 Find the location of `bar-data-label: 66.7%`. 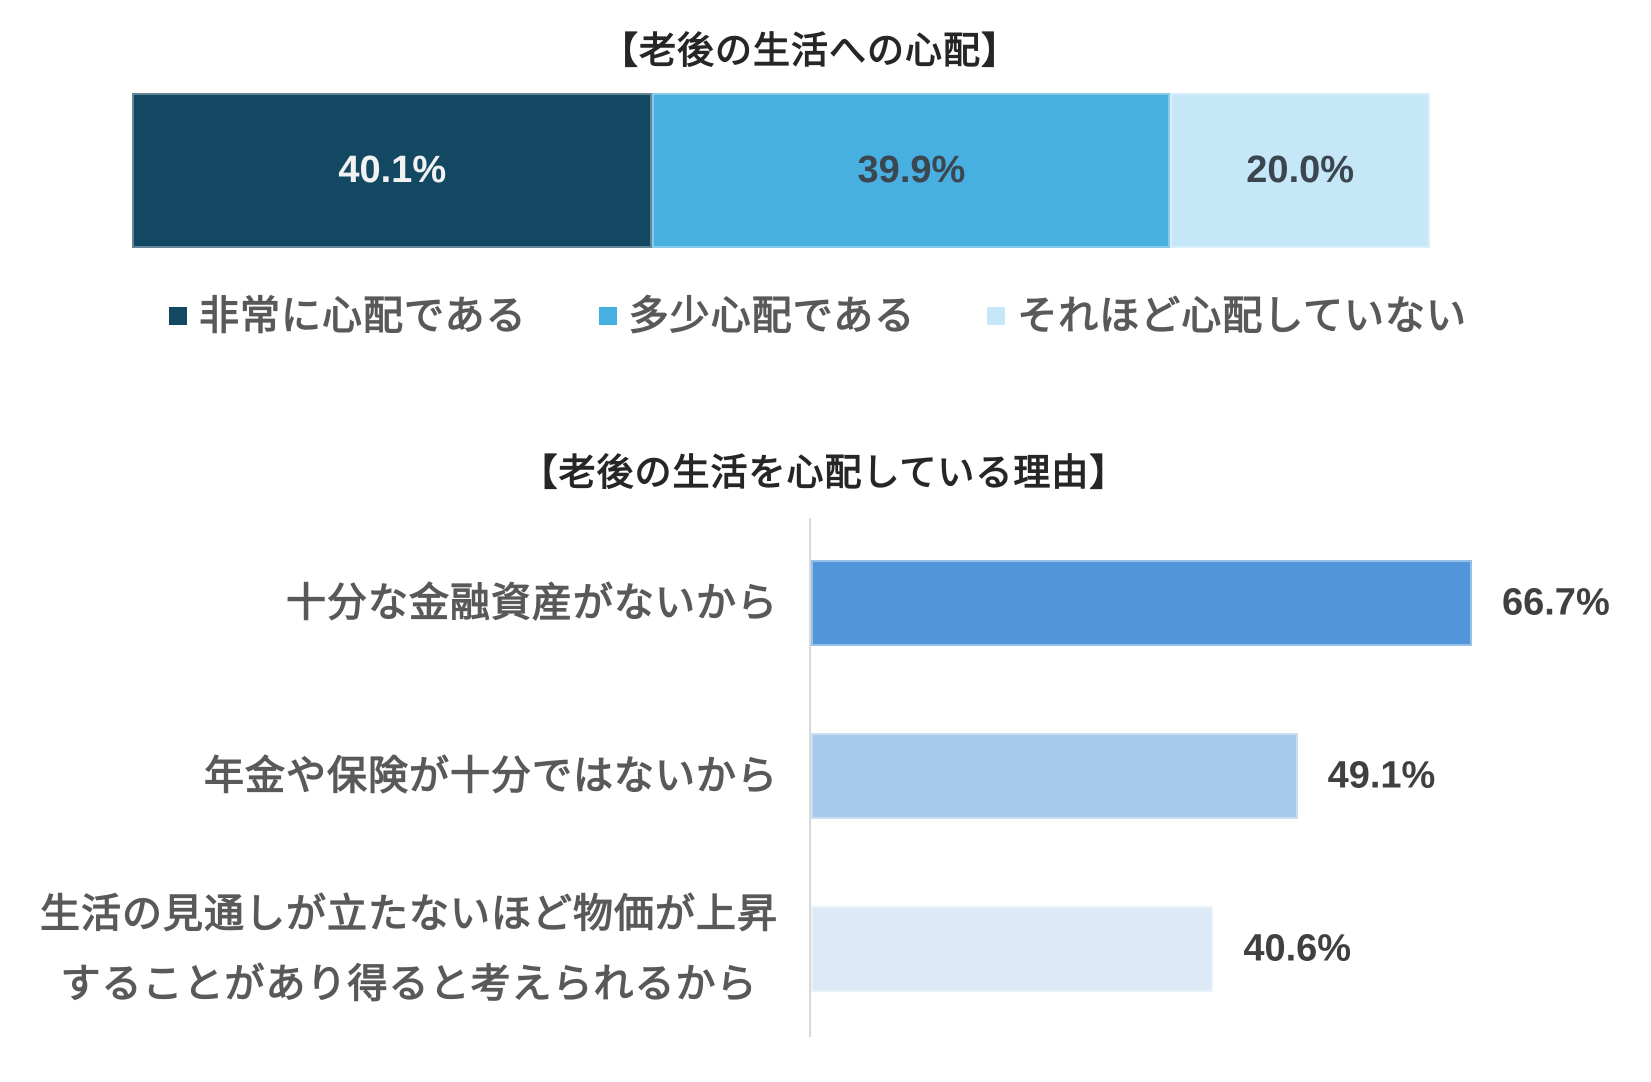

bar-data-label: 66.7% is located at coordinates (1555, 602).